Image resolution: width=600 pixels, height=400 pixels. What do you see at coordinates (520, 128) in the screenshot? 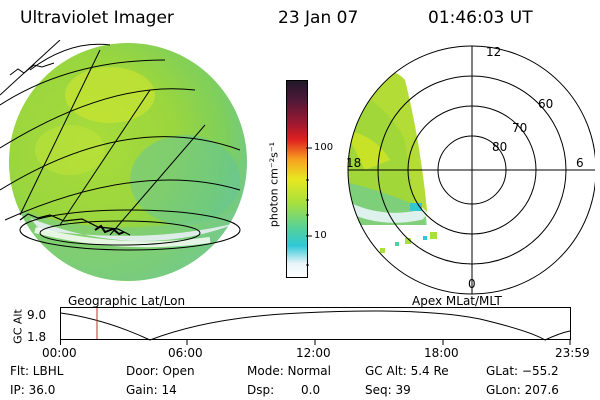
I see `mlat-label-70: 70` at bounding box center [520, 128].